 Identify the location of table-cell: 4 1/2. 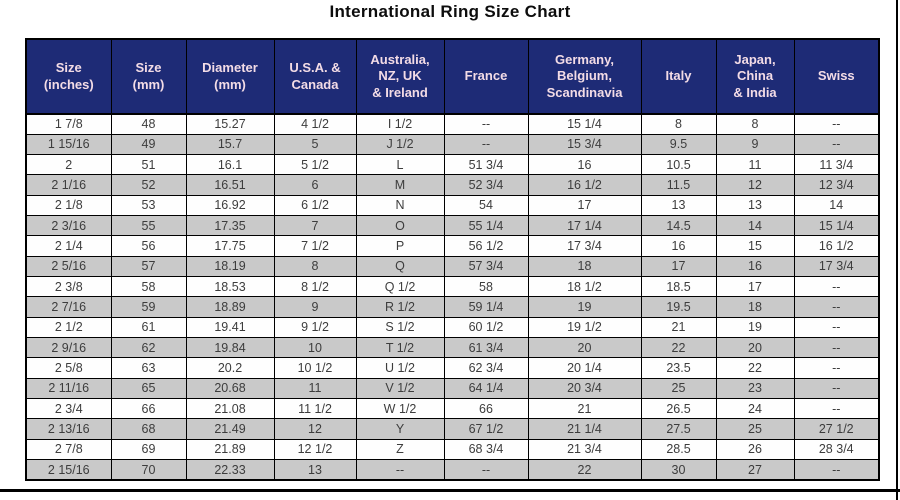
(315, 124).